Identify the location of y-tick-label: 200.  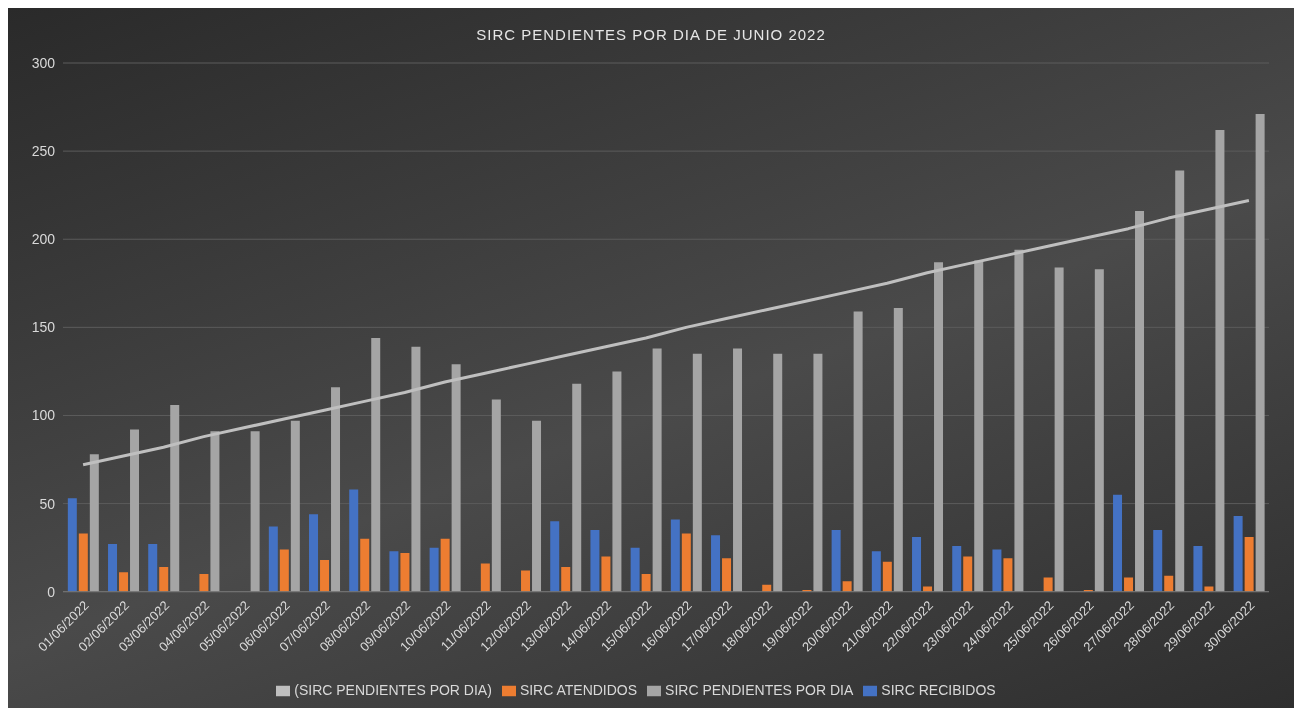
(43, 239).